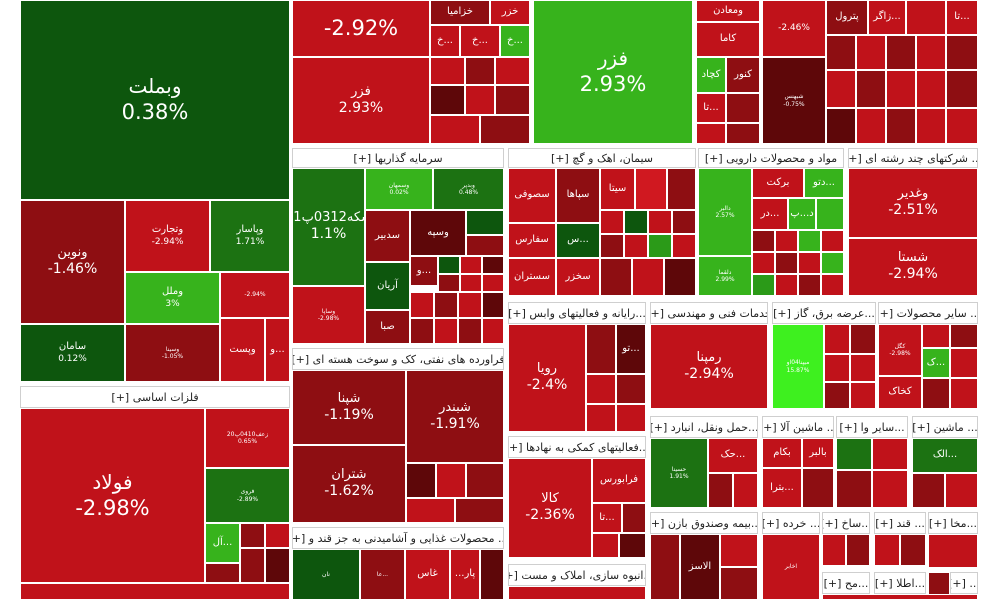  Describe the element at coordinates (936, 393) in the screenshot. I see `tile-sy4` at that location.